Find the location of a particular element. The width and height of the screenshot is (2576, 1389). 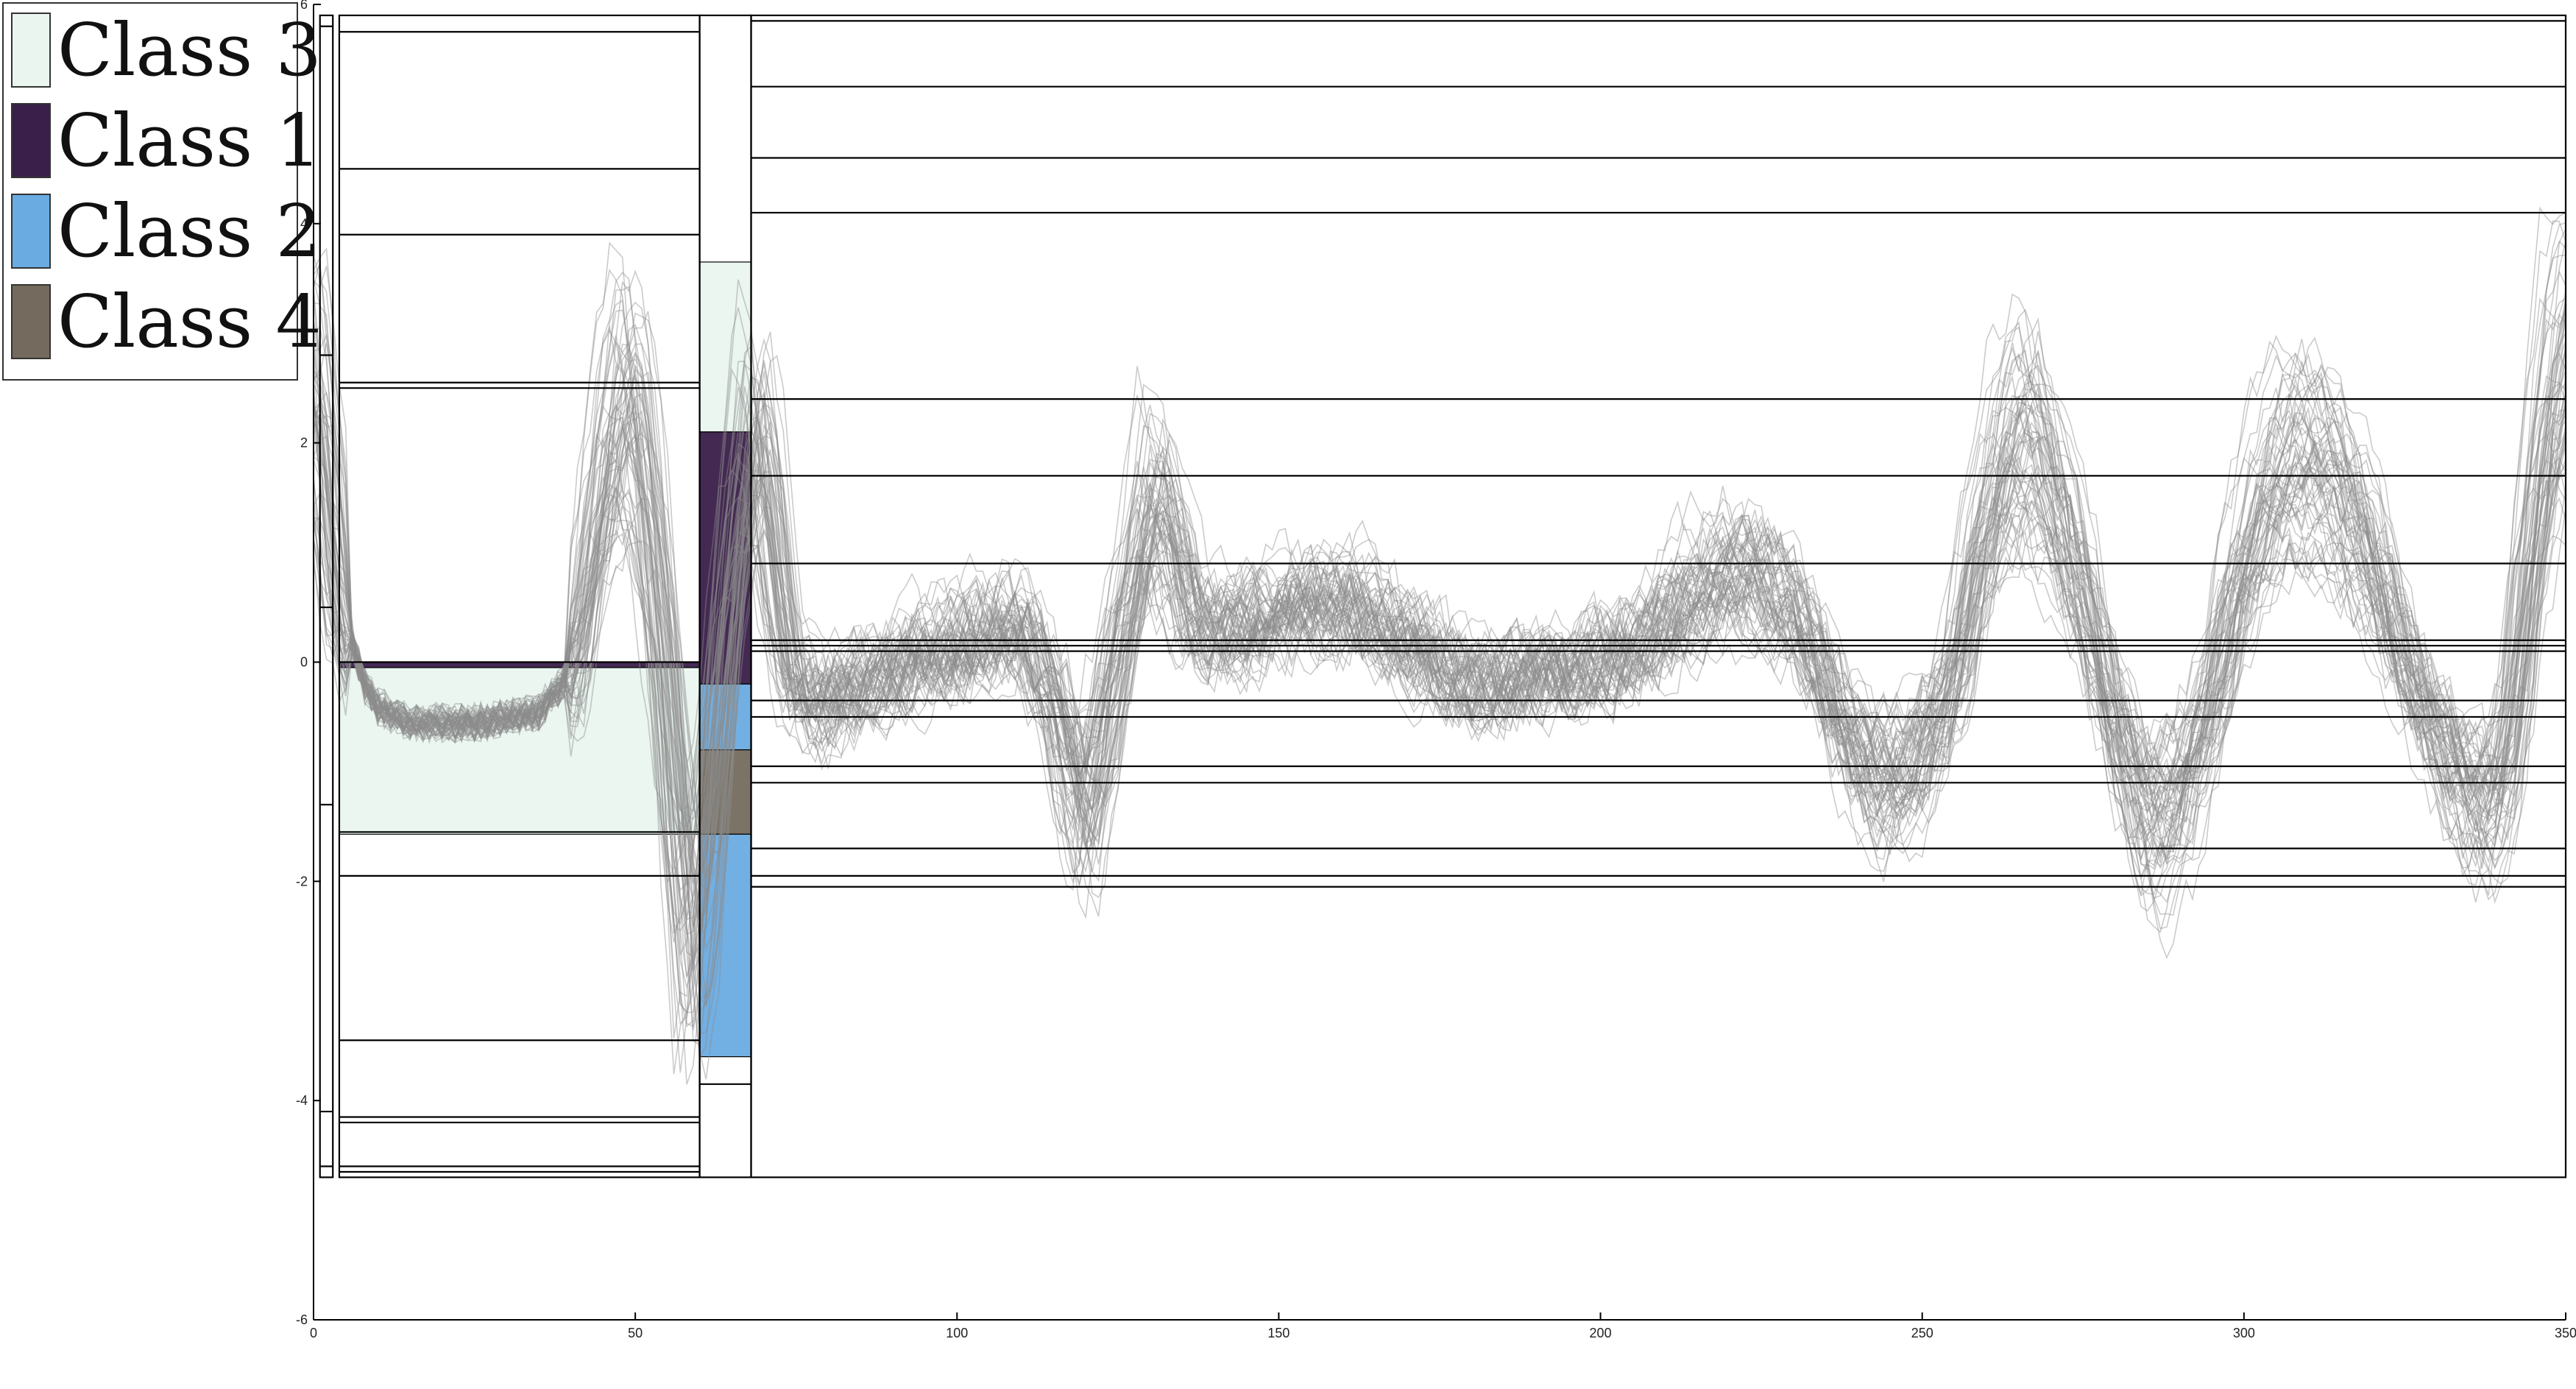

y-tick-labels: -6 -4 -2 0 2 4 6 is located at coordinates (308, 663).